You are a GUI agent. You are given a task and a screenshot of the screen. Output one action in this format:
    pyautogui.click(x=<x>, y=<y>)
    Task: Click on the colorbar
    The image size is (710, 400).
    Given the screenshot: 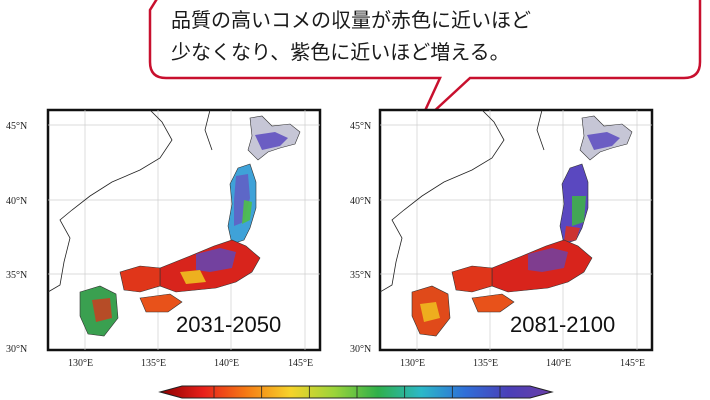 What is the action you would take?
    pyautogui.click(x=356, y=392)
    